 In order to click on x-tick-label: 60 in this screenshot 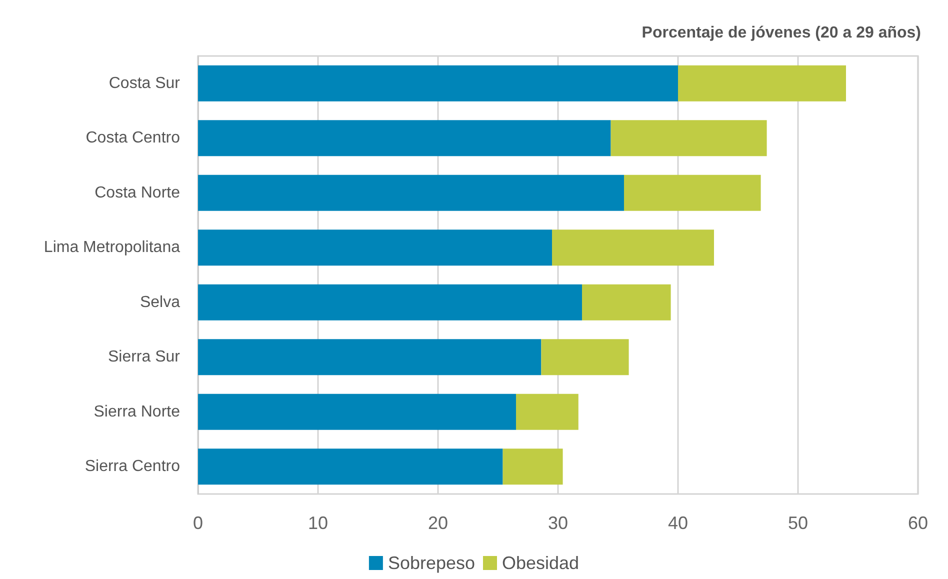, I will do `click(918, 523)`.